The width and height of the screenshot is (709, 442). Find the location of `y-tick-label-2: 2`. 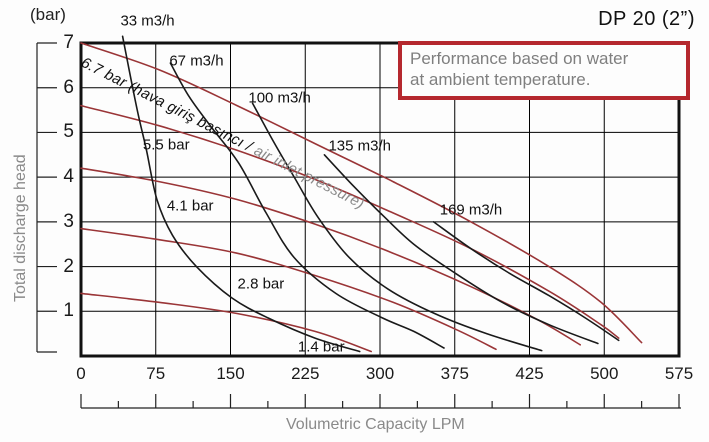

y-tick-label-2: 2 is located at coordinates (68, 266).